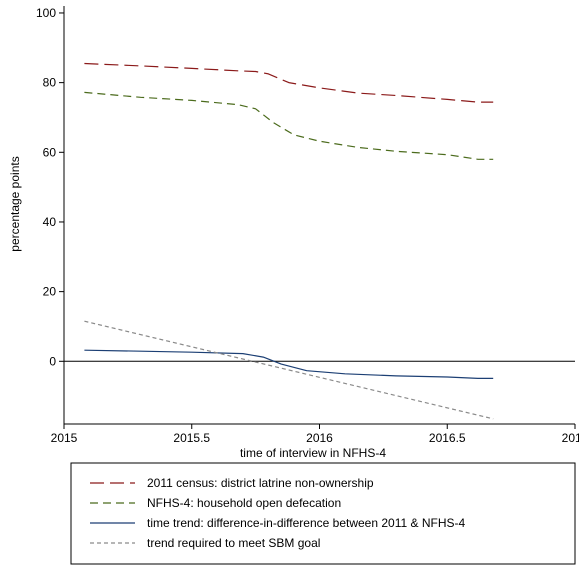 Image resolution: width=579 pixels, height=566 pixels. I want to click on x-tick-label: 2017, so click(570, 438).